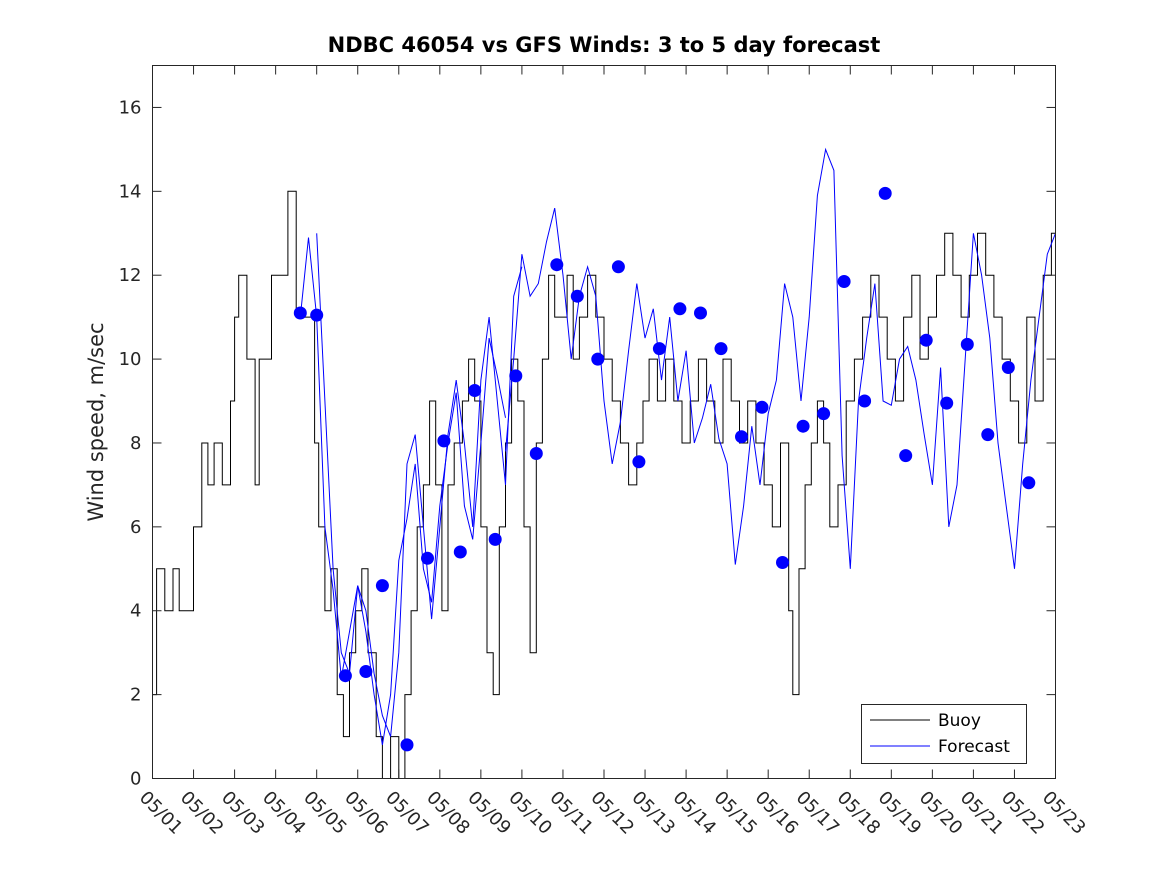 The width and height of the screenshot is (1167, 875). Describe the element at coordinates (96, 421) in the screenshot. I see `y-axis-label: Wind speed, m/sec` at that location.